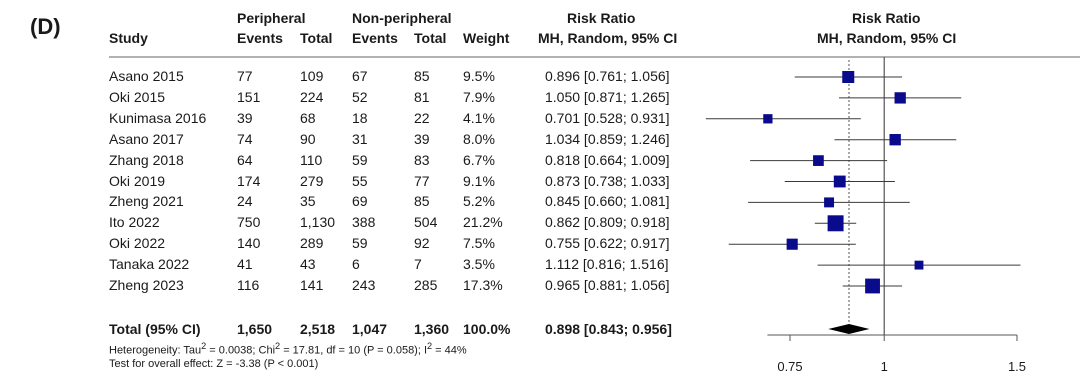 The image size is (1082, 382). I want to click on header-events-peripheral: Events, so click(260, 38).